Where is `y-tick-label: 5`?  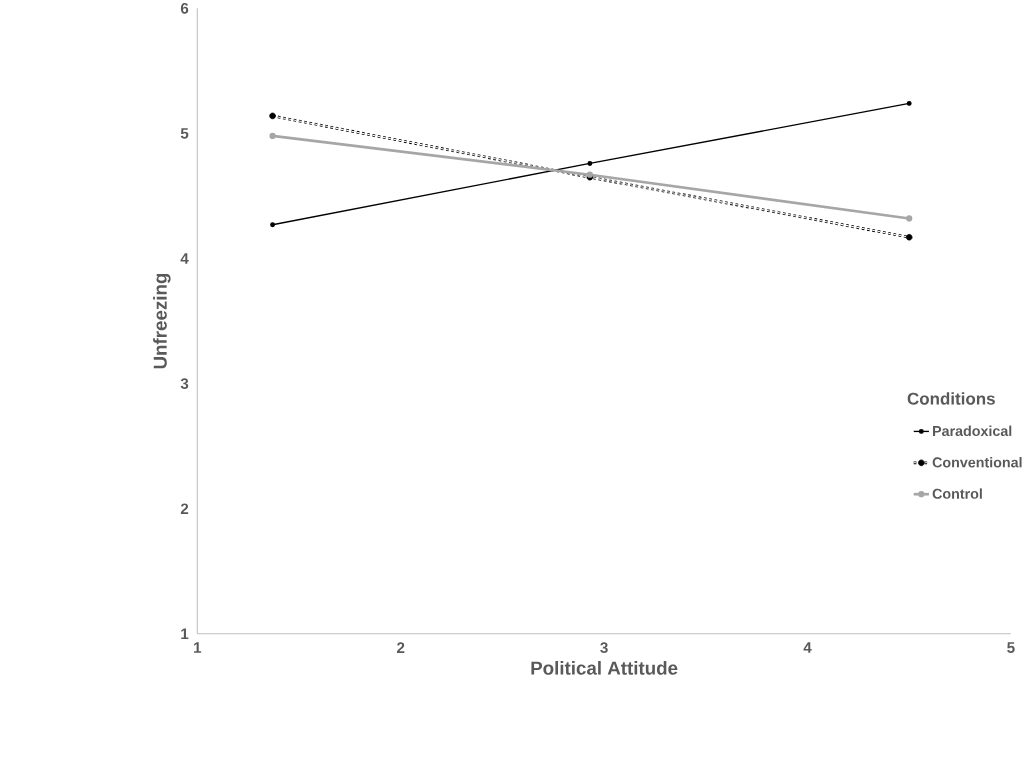 y-tick-label: 5 is located at coordinates (184, 133).